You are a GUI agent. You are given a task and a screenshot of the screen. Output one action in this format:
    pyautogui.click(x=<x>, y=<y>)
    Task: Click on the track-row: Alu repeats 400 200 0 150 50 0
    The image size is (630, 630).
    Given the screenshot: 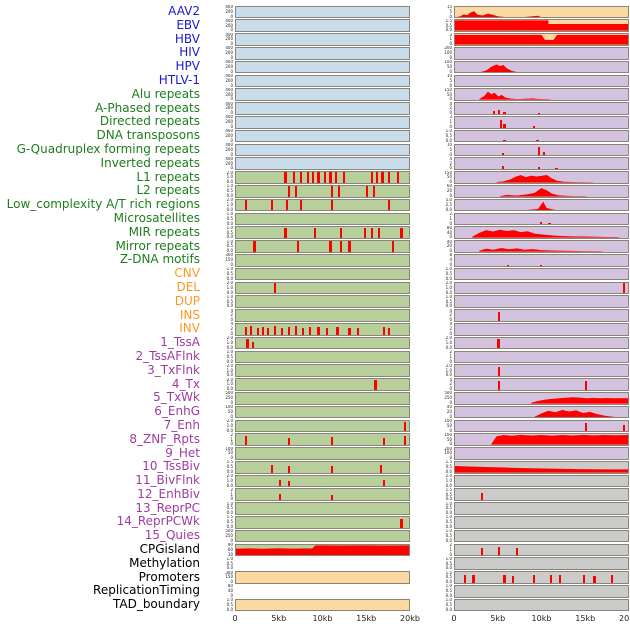 What is the action you would take?
    pyautogui.click(x=315, y=94)
    